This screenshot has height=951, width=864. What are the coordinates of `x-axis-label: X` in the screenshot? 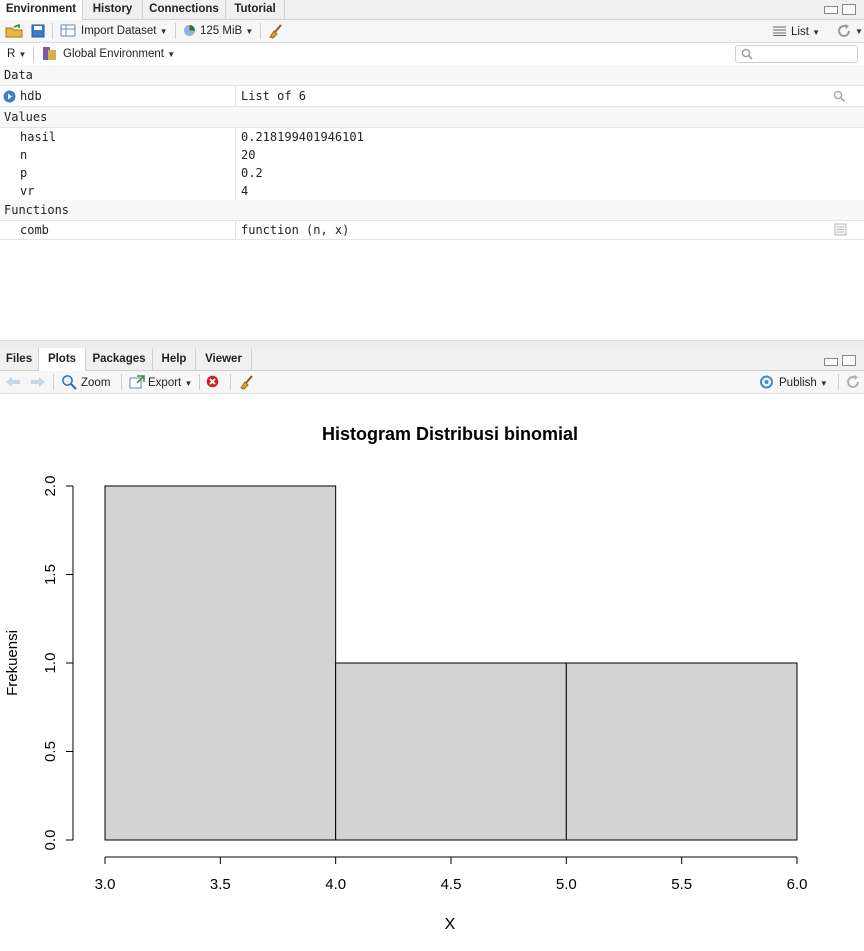 It's located at (450, 924).